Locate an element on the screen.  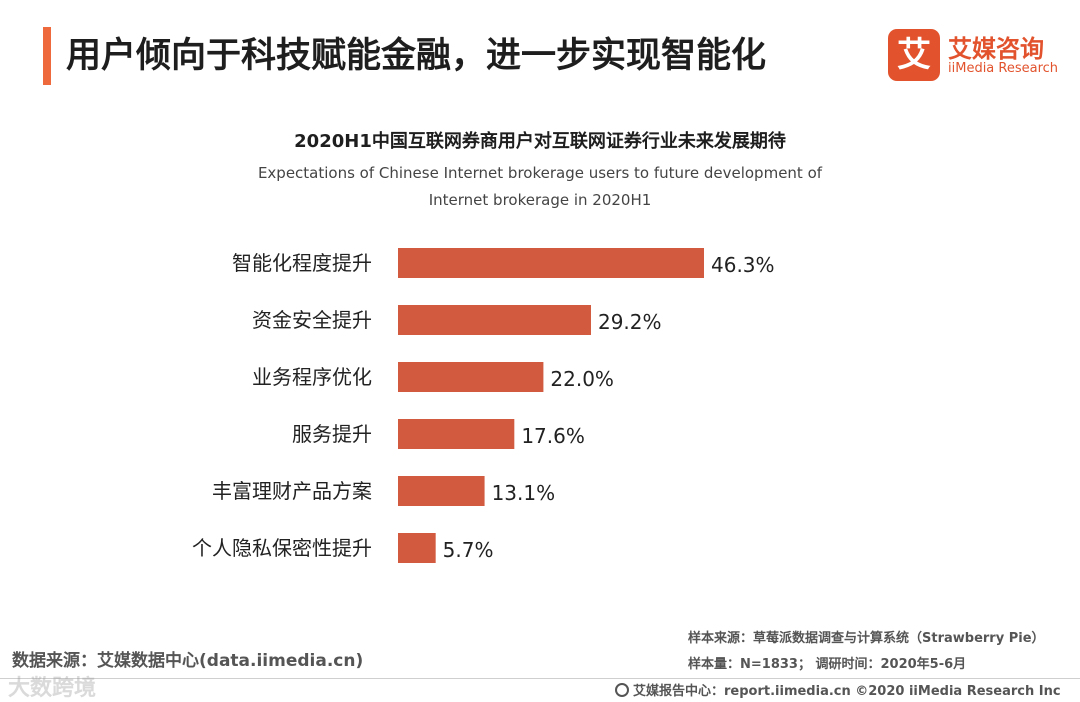
globe-icon is located at coordinates (622, 690).